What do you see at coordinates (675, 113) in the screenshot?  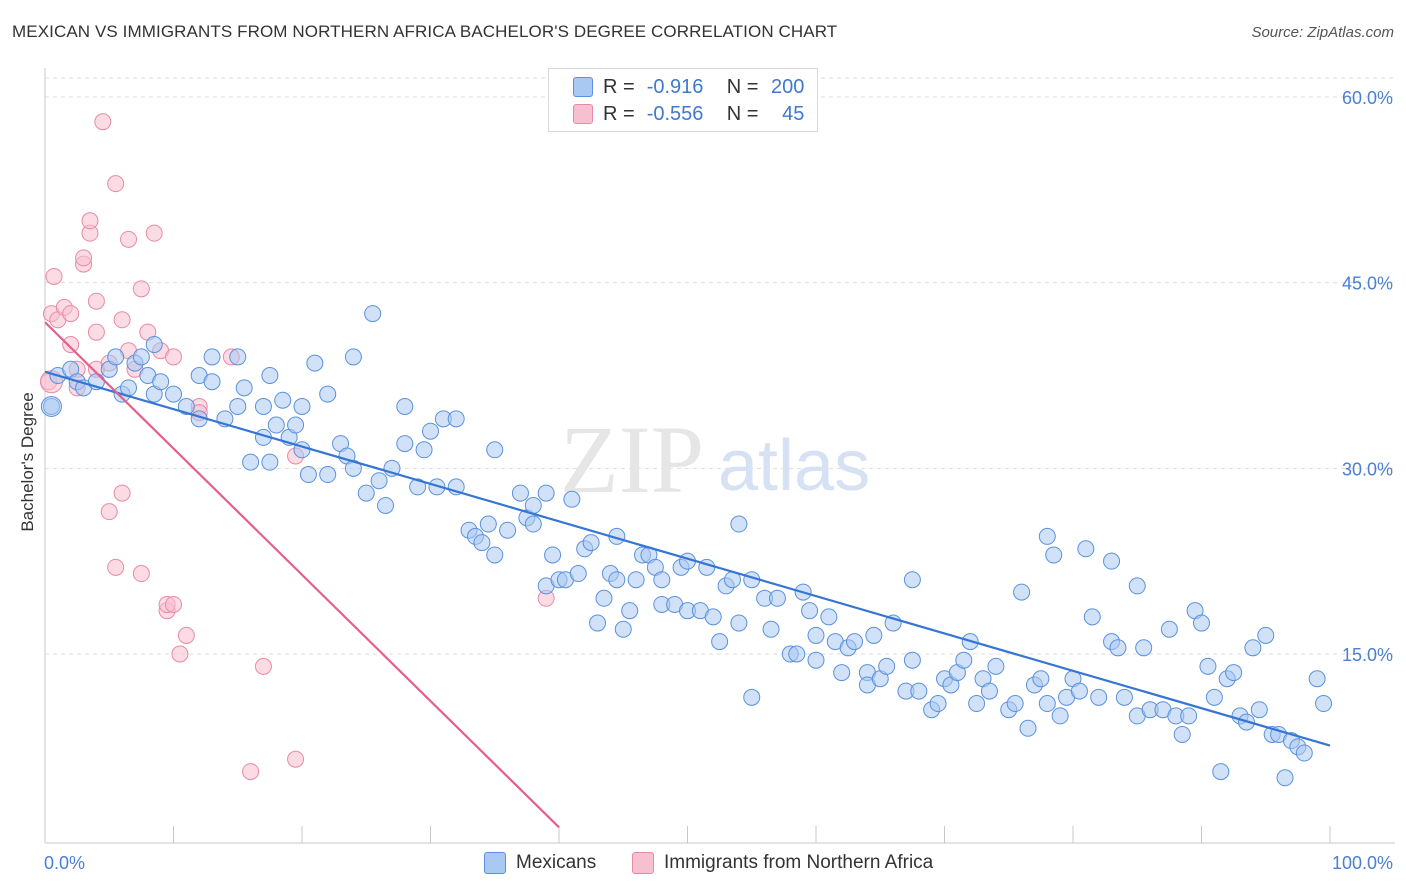 I see `legend-r-value: -0.556` at bounding box center [675, 113].